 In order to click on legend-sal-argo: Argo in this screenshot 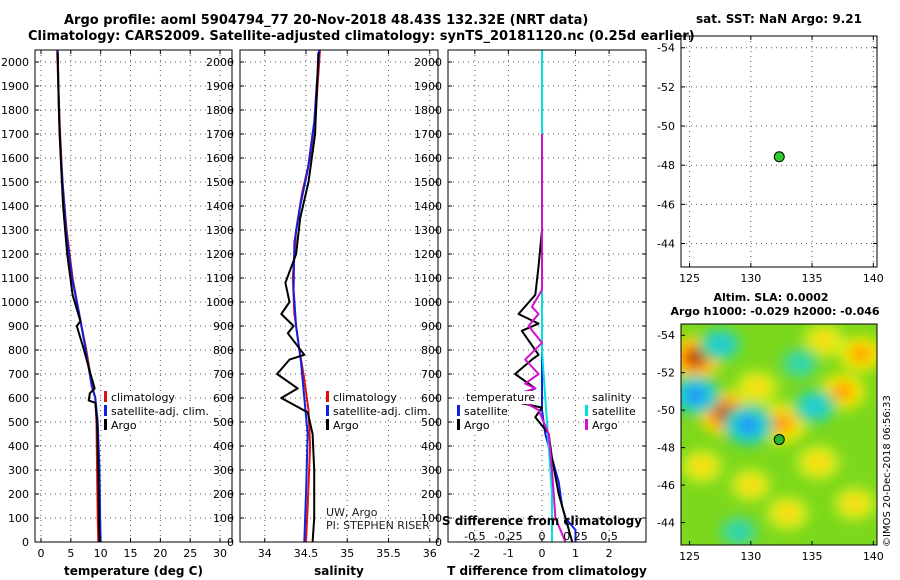, I will do `click(601, 425)`.